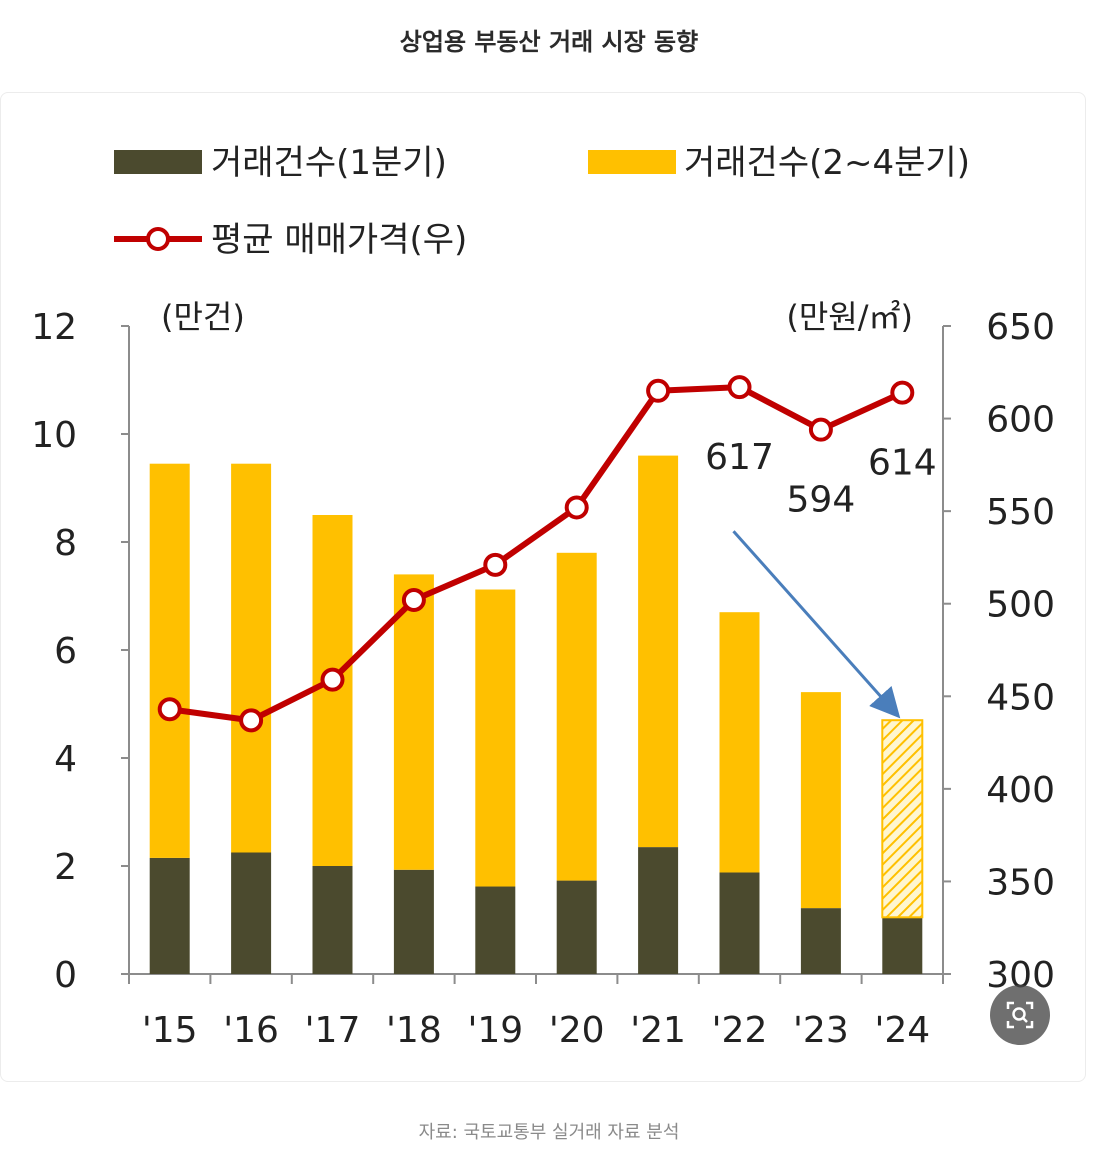  Describe the element at coordinates (333, 1030) in the screenshot. I see `x-axis-tick-label: '17` at that location.